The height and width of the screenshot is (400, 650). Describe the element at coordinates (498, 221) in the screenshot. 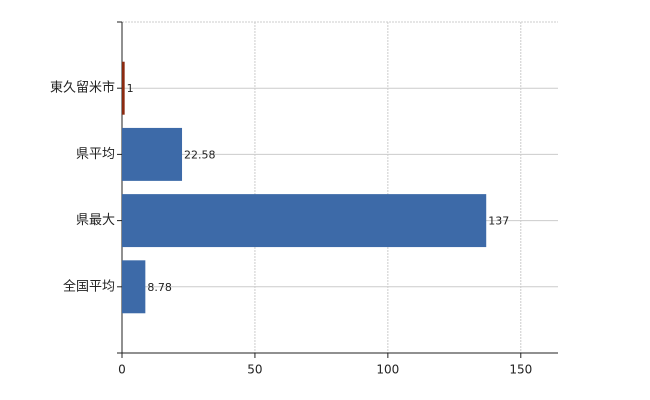

I see `value-label: 137` at that location.